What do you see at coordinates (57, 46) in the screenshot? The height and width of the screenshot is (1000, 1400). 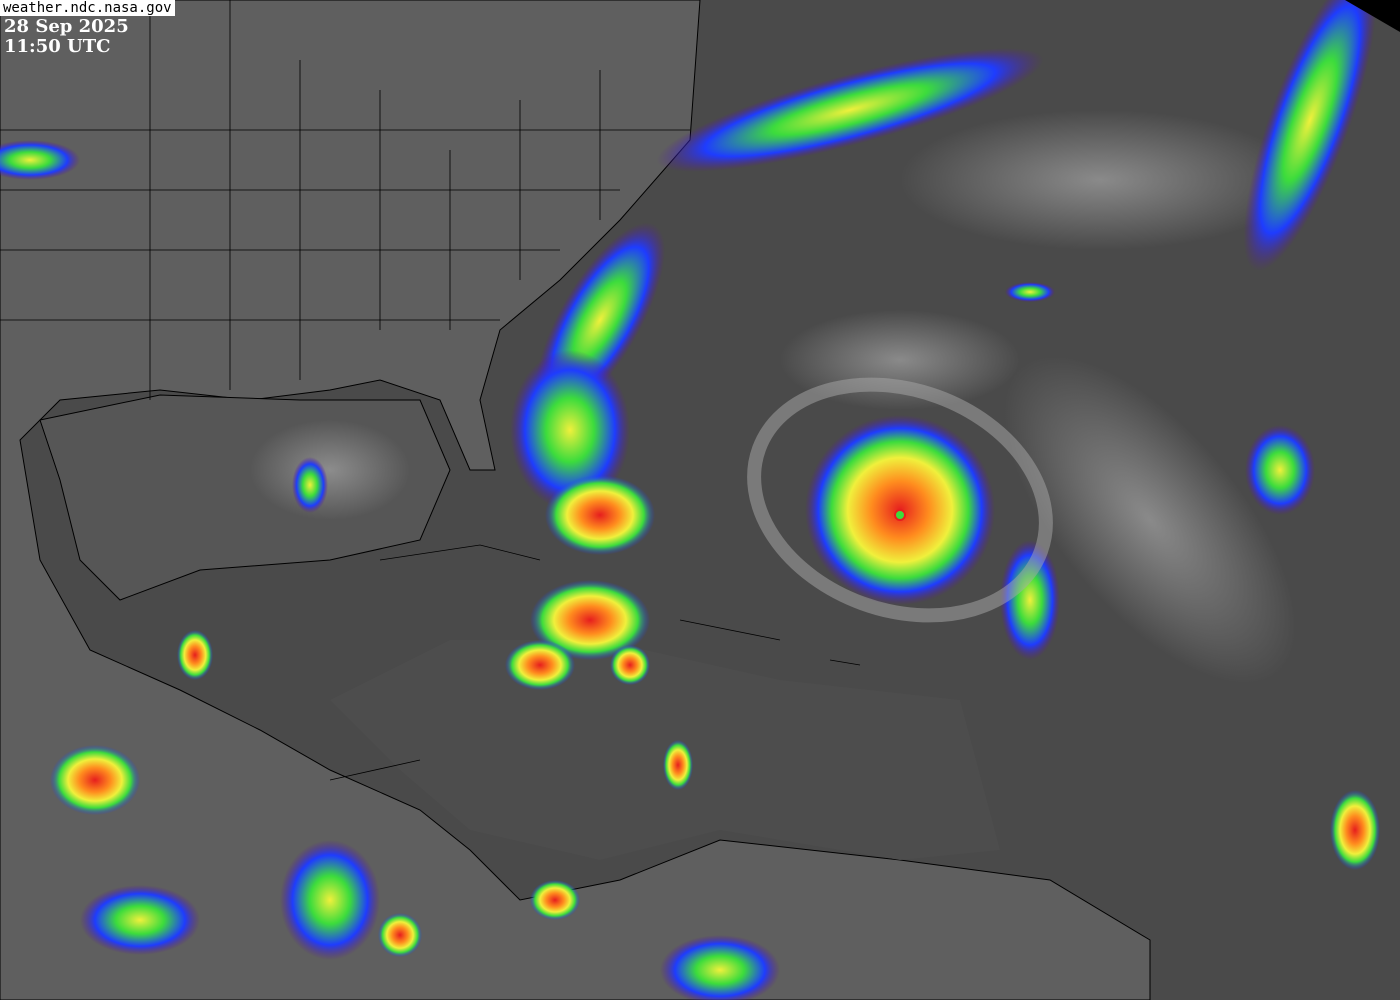 I see `time-label: 11:50 UTC` at bounding box center [57, 46].